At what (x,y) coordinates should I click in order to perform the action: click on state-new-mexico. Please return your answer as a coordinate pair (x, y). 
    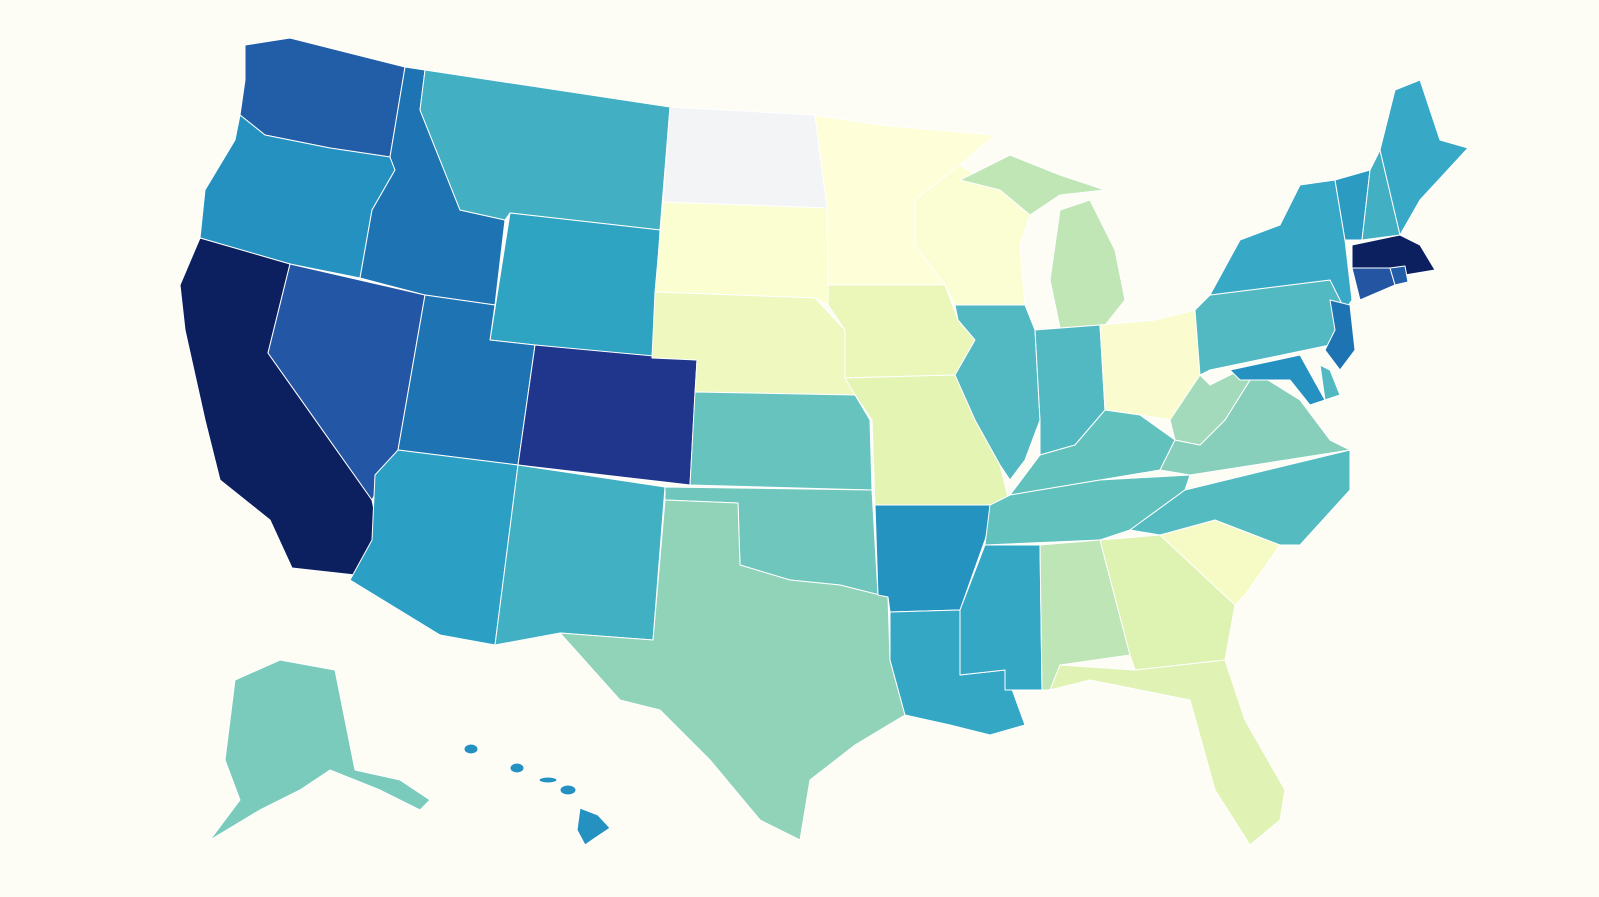
    Looking at the image, I should click on (580, 555).